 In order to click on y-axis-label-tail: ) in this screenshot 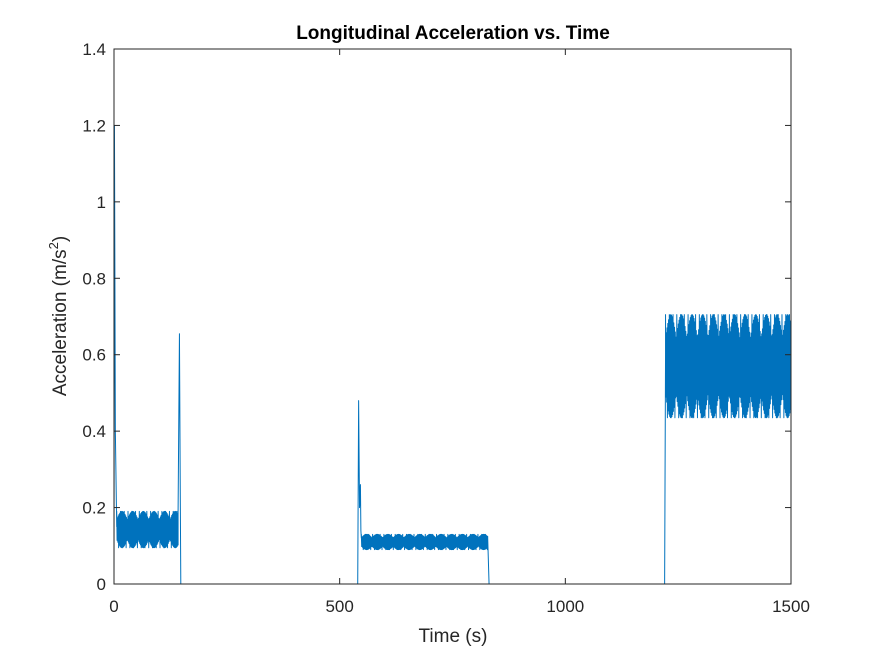, I will do `click(60, 239)`.